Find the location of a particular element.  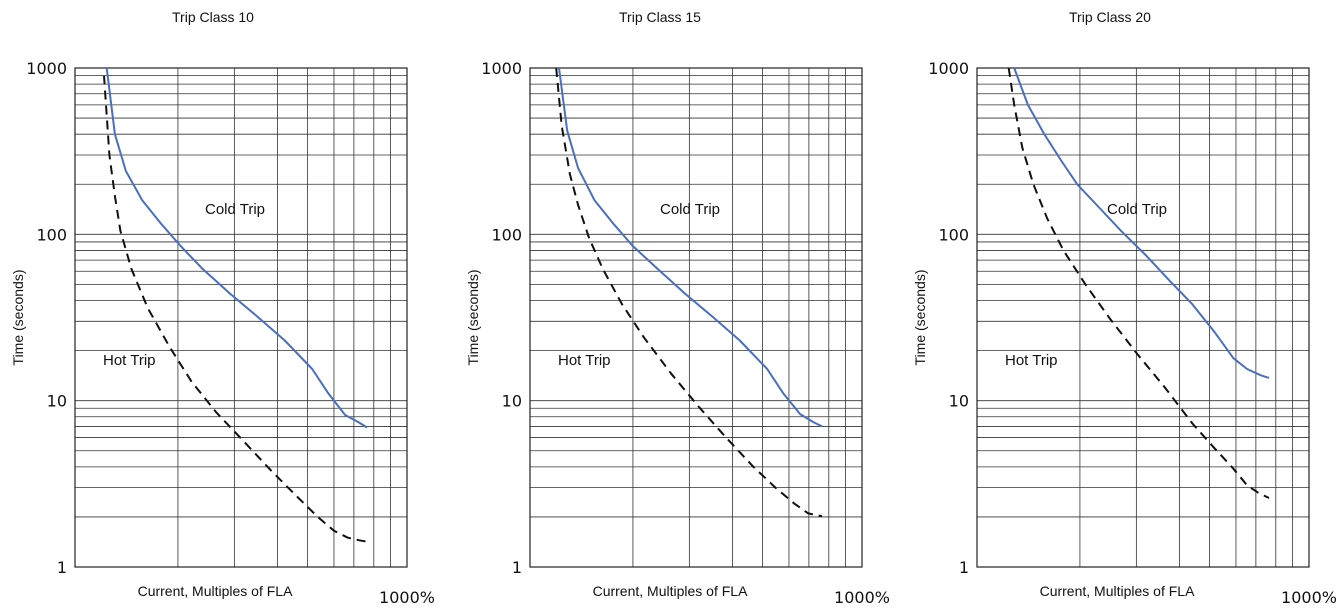

chart-title: Trip Class 10 is located at coordinates (213, 17).